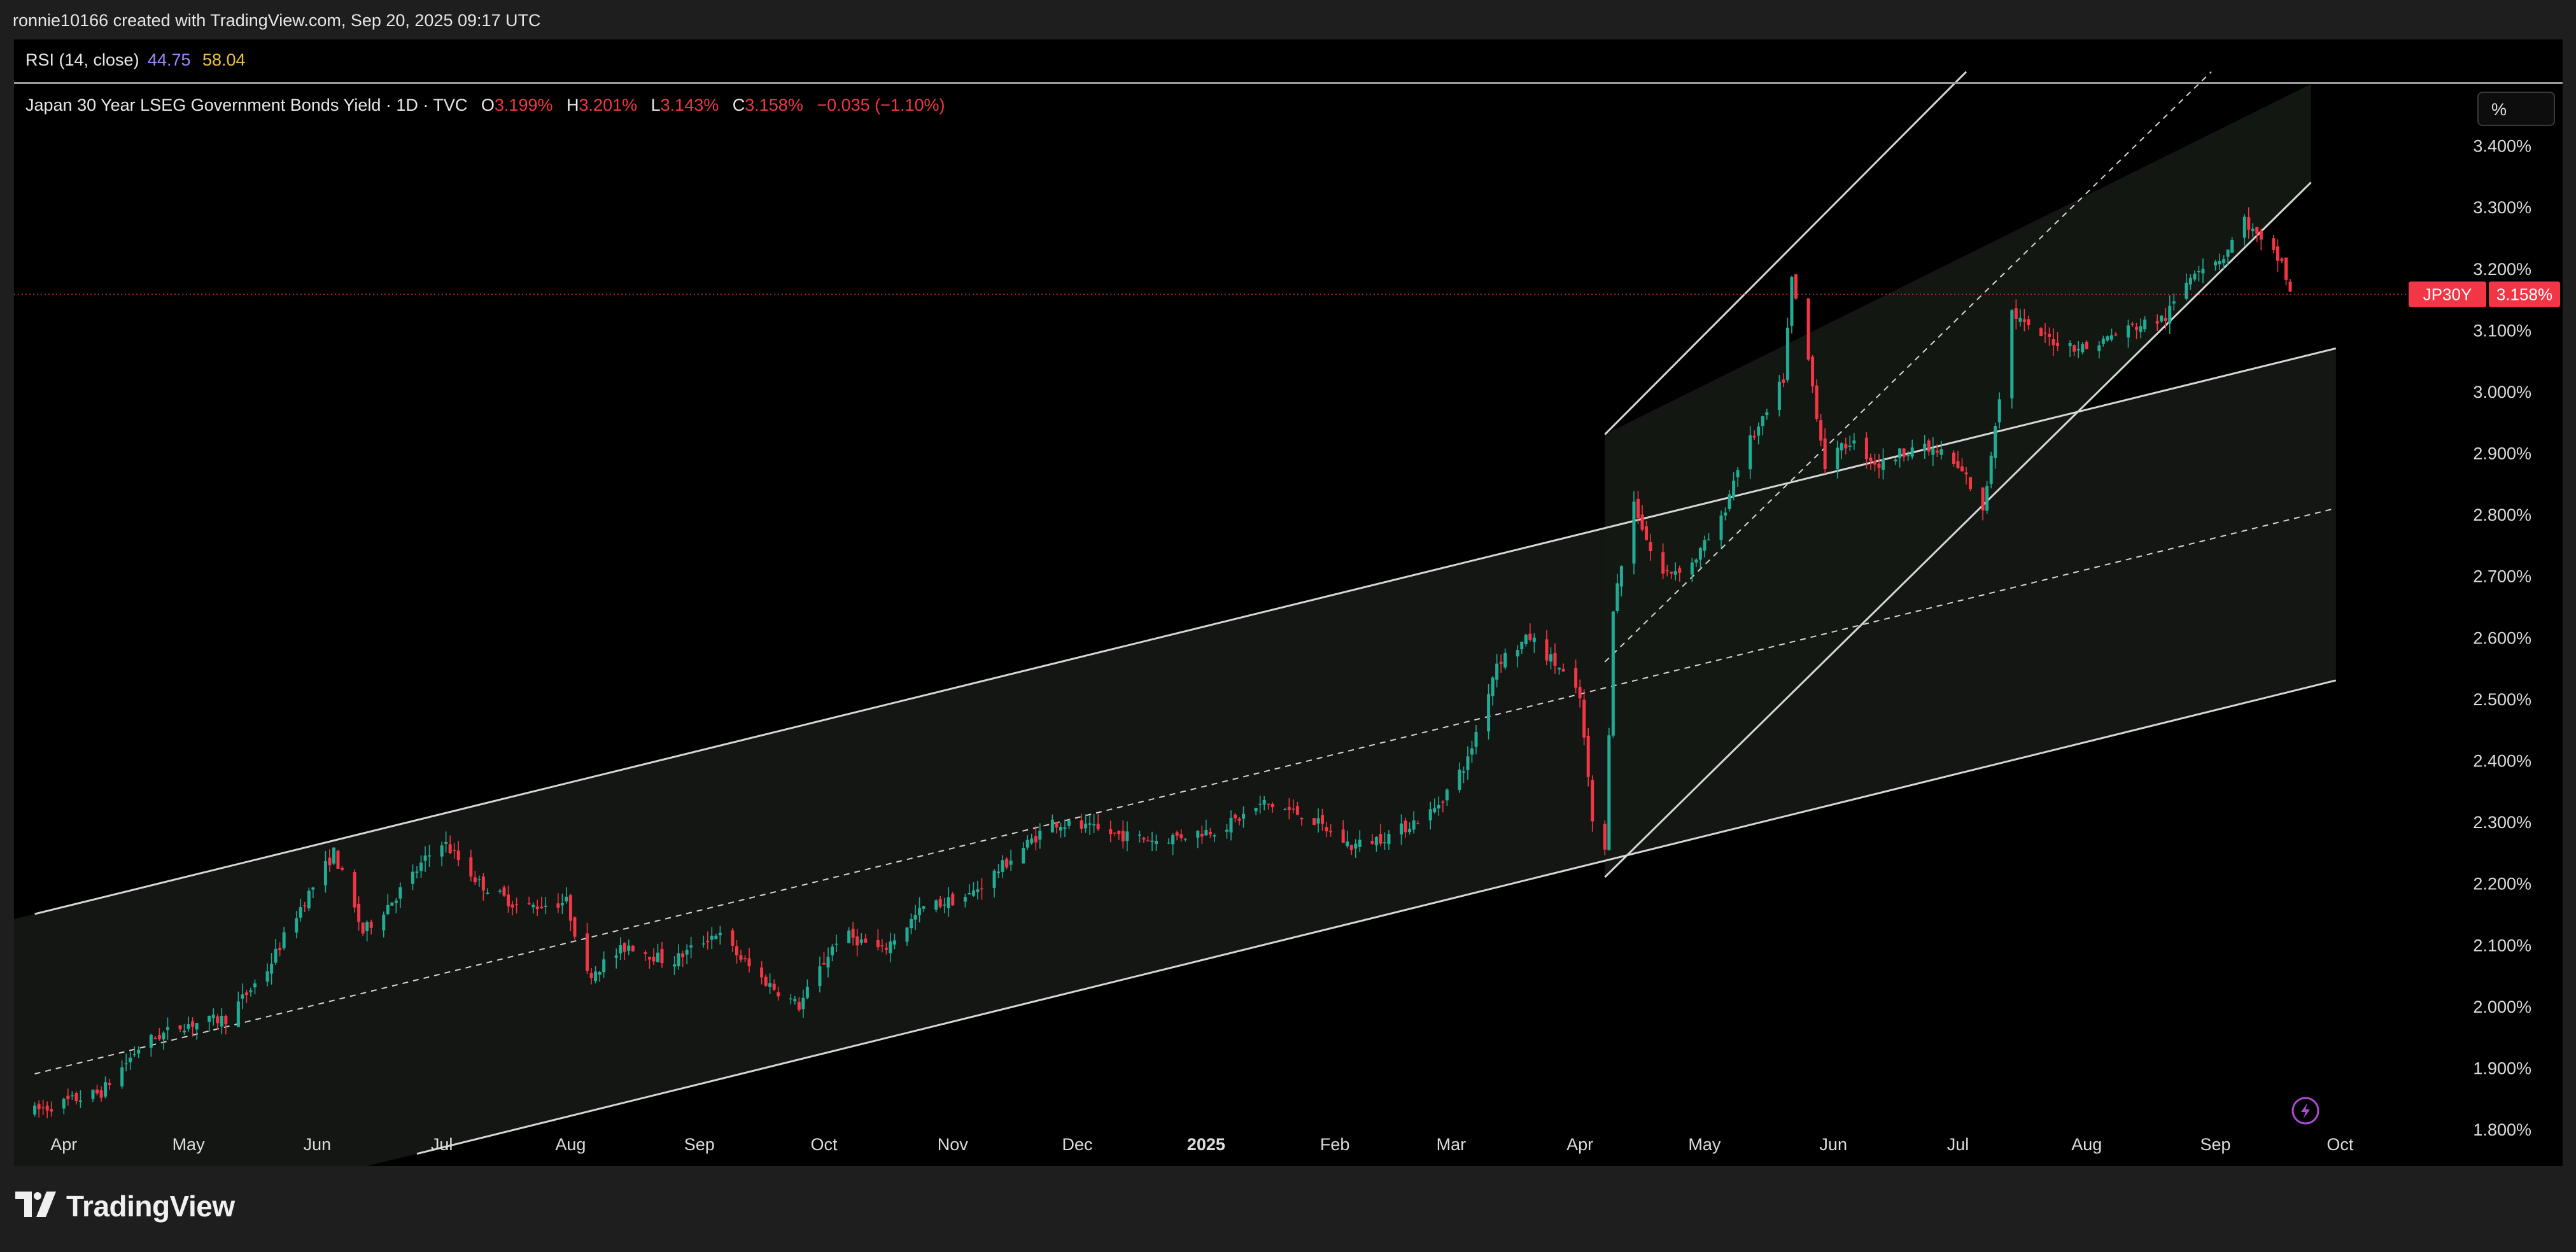 The width and height of the screenshot is (2576, 1252). What do you see at coordinates (38, 1204) in the screenshot?
I see `tradingview-logo-icon` at bounding box center [38, 1204].